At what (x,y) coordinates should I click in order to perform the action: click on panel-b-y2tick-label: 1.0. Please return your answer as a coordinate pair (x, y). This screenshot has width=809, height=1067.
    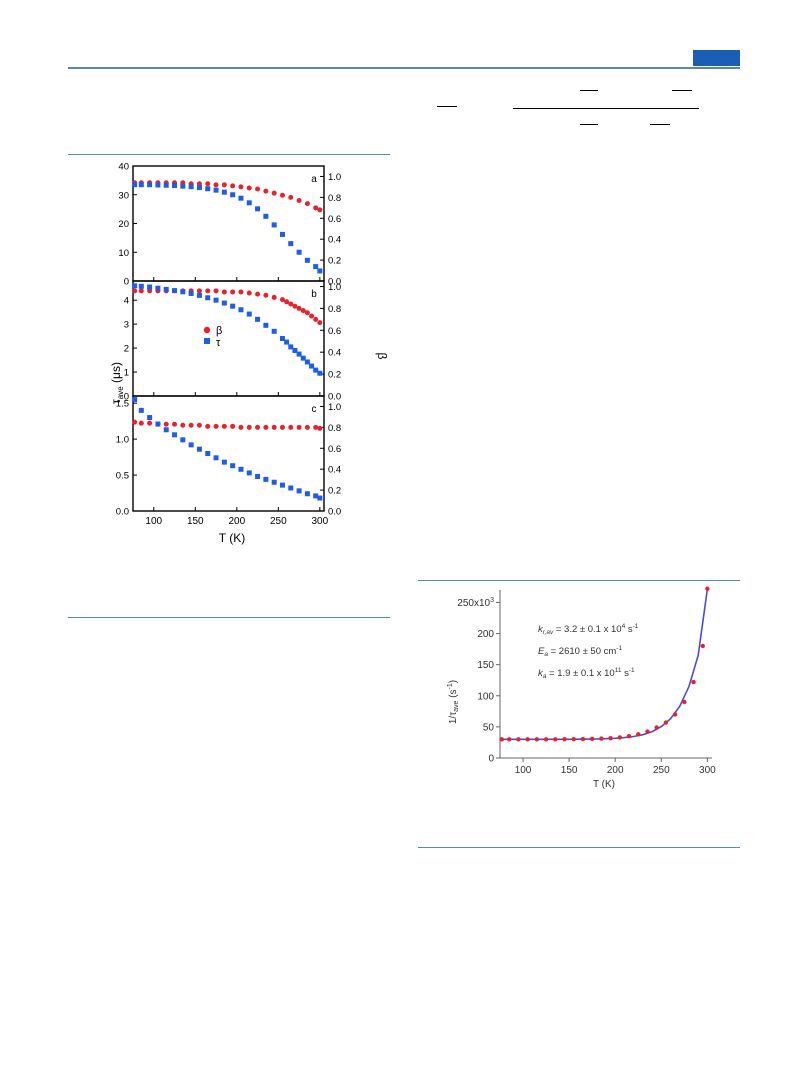
    Looking at the image, I should click on (334, 287).